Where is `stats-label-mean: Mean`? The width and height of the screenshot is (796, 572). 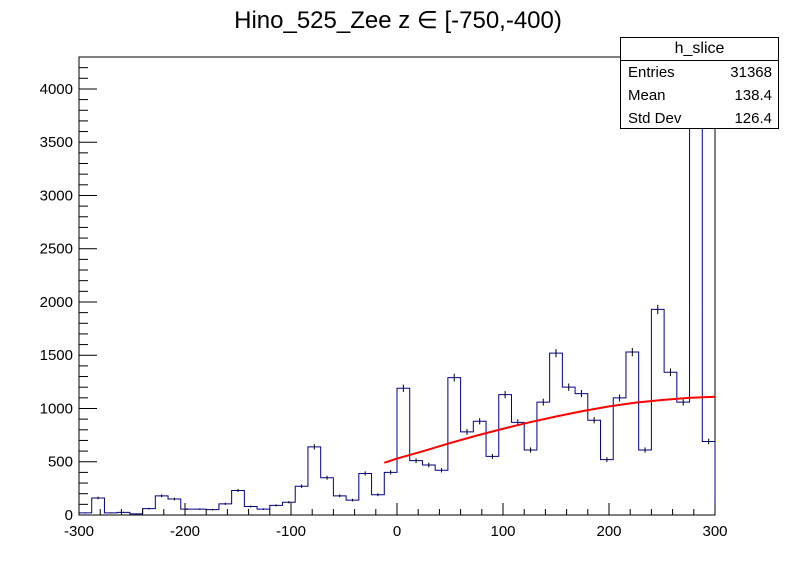
stats-label-mean: Mean is located at coordinates (647, 95).